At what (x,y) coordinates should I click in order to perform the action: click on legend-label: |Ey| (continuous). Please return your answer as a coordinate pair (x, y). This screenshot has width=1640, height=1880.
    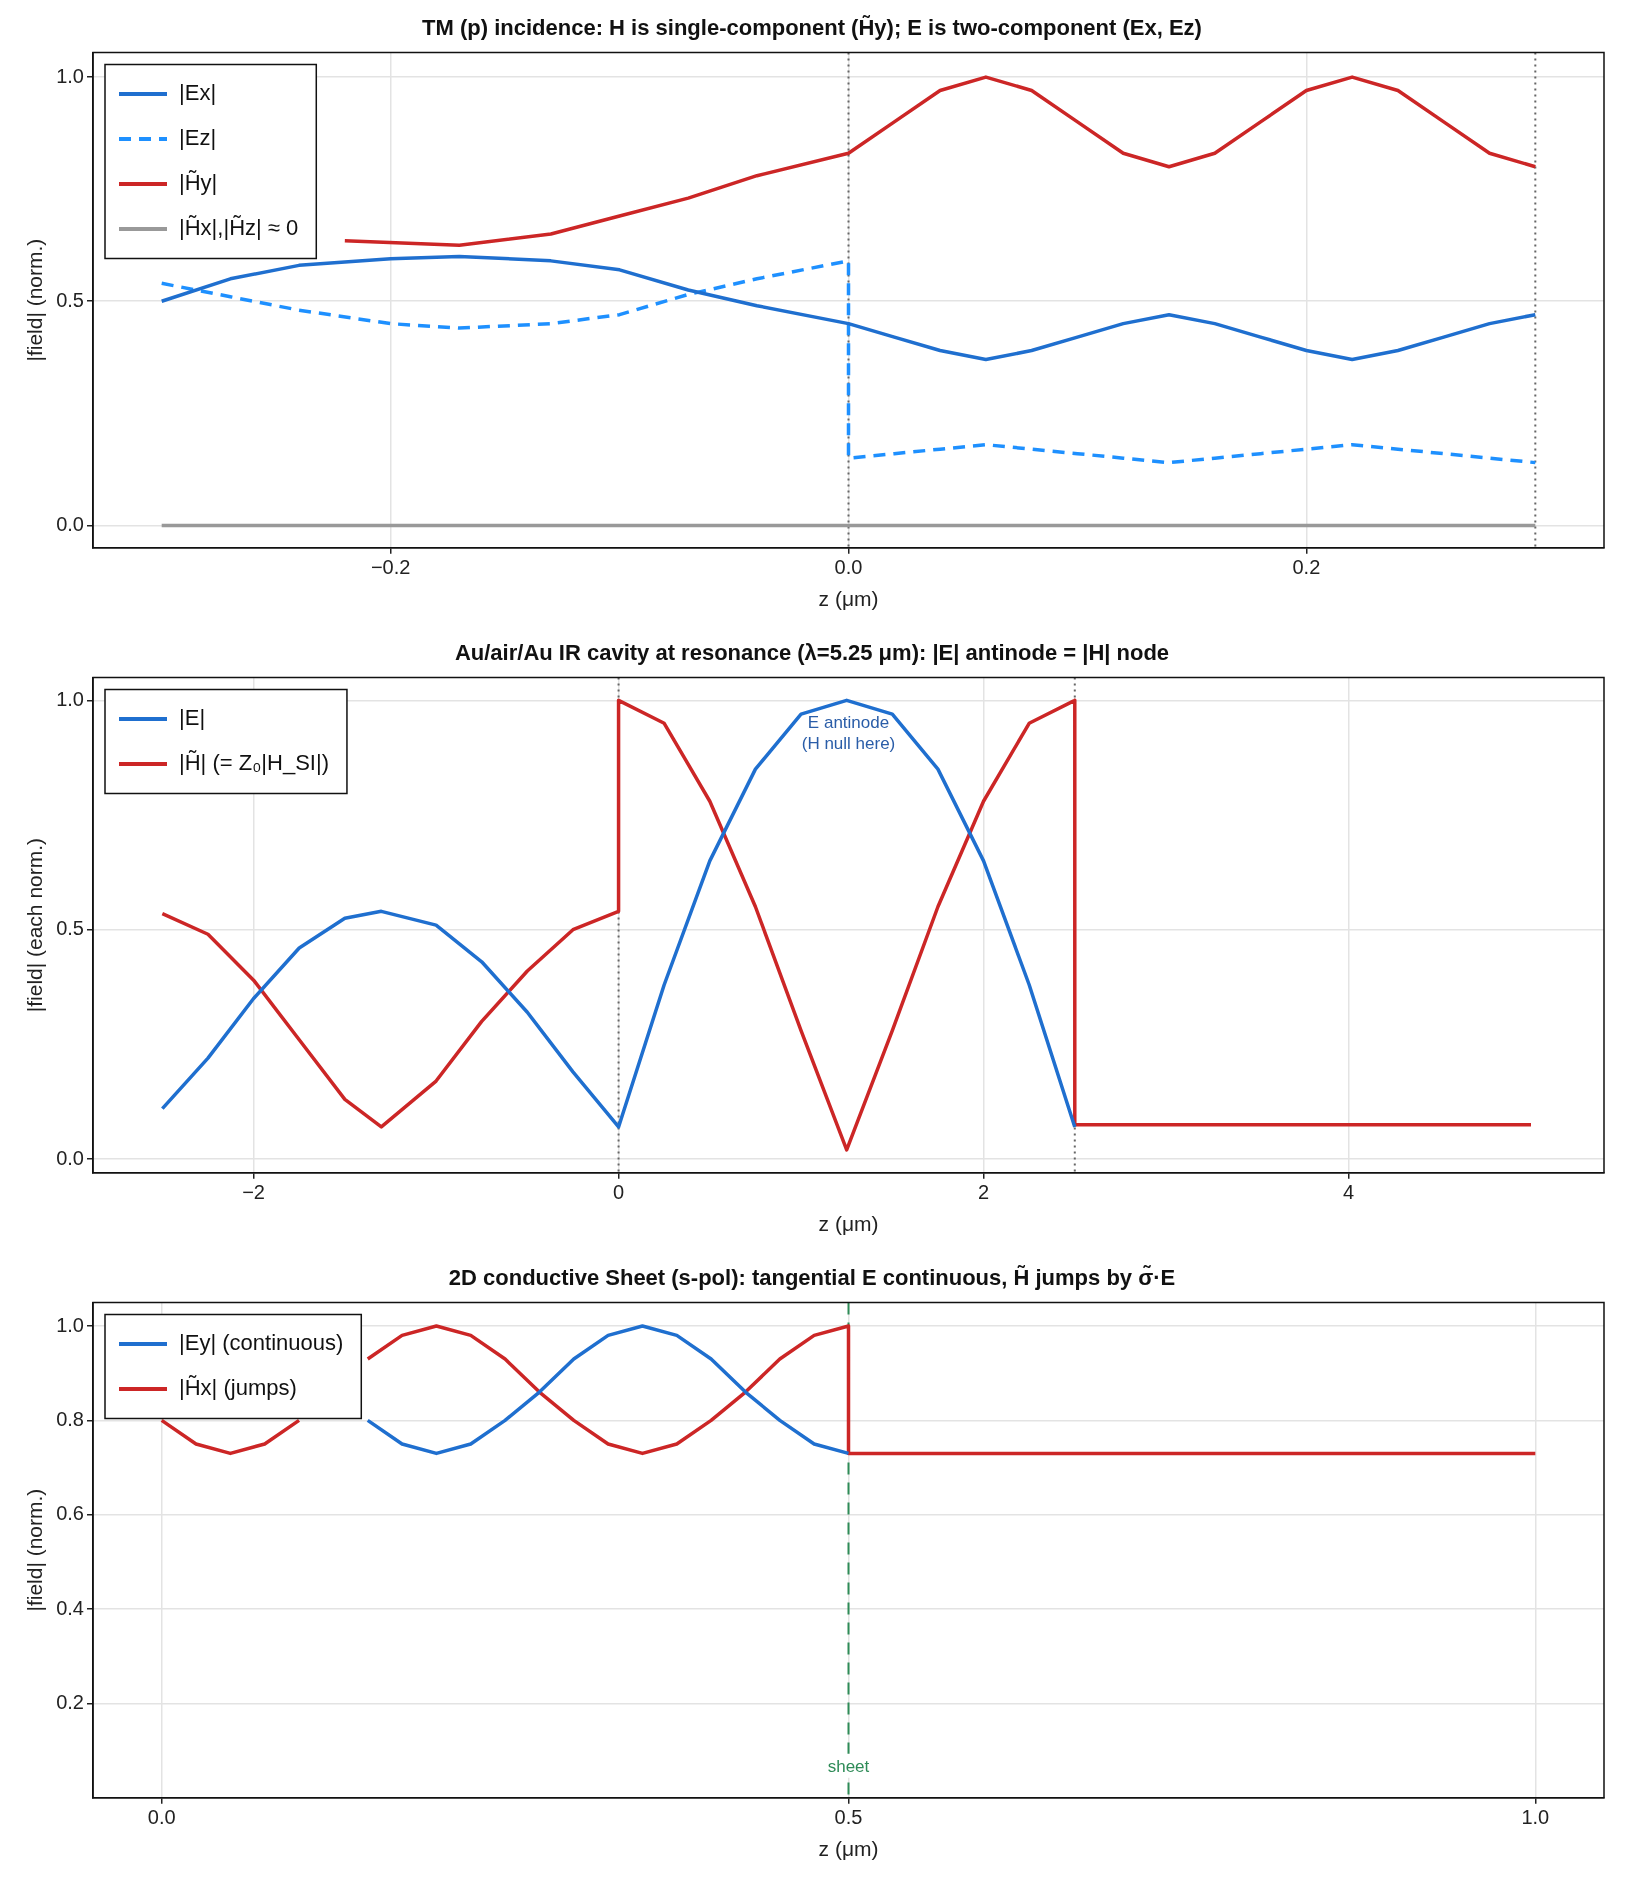
    Looking at the image, I should click on (261, 1342).